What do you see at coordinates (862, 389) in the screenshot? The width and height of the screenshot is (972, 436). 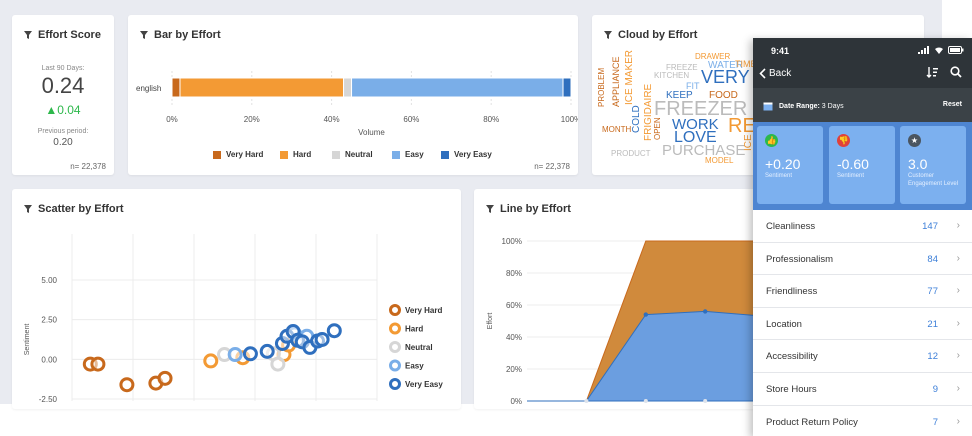 I see `list-item: Store Hours 9 ›` at bounding box center [862, 389].